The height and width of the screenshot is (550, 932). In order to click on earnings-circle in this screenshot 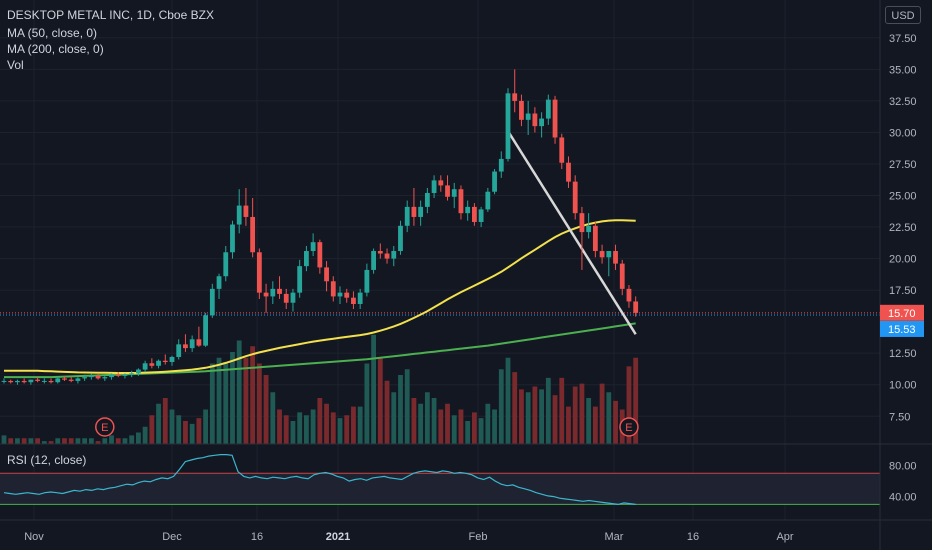, I will do `click(629, 427)`.